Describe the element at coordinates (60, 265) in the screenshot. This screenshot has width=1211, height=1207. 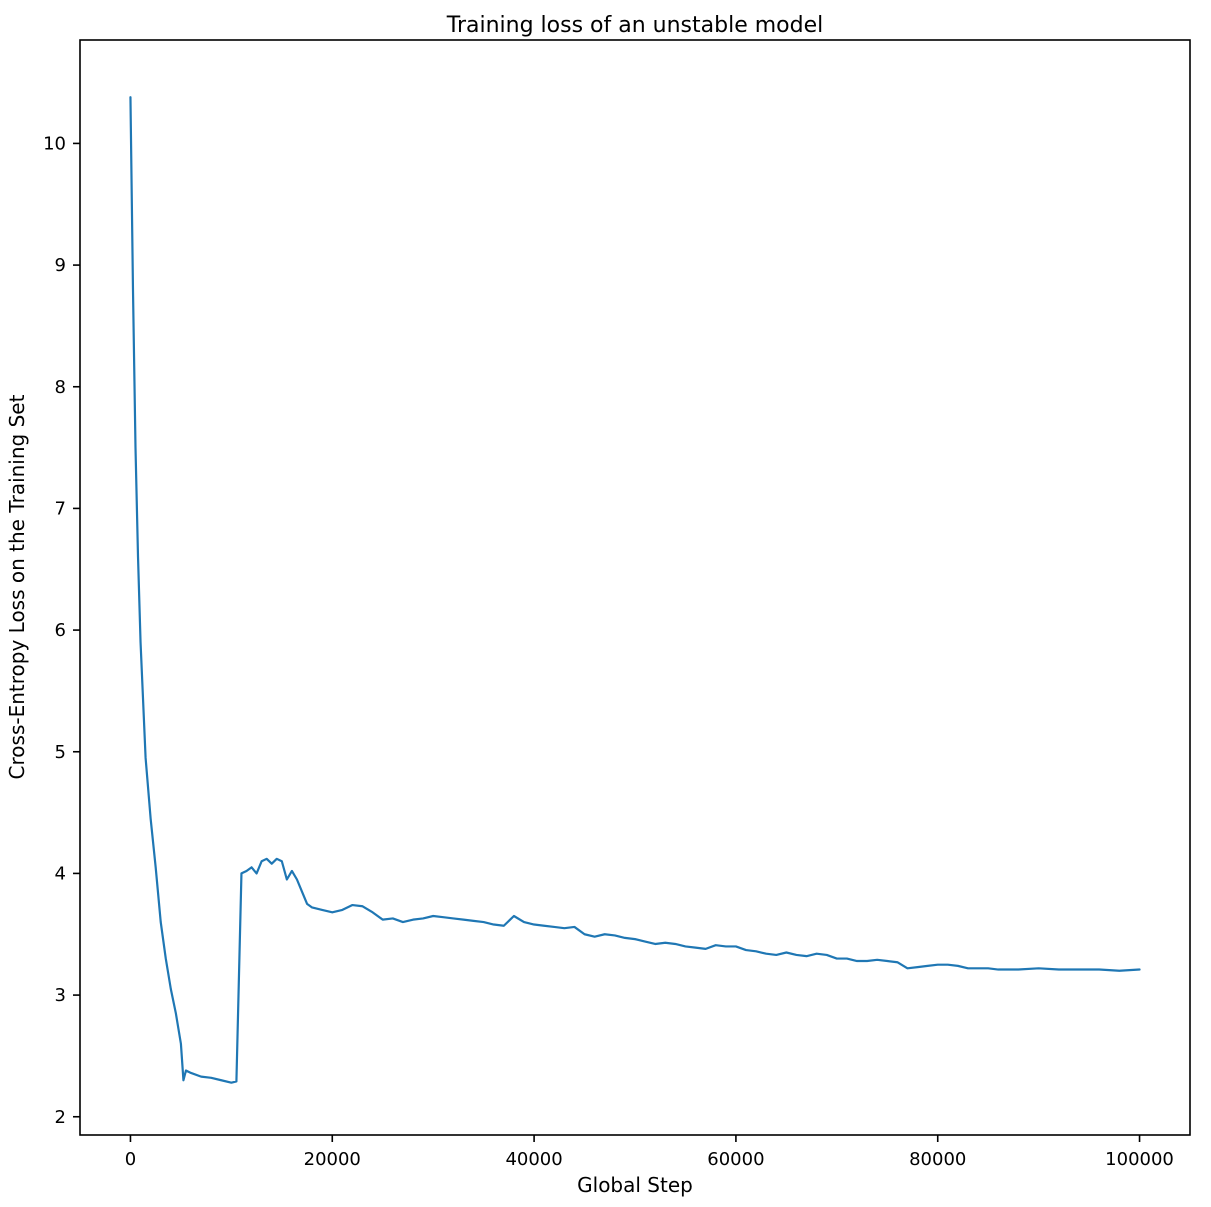
I see `y-tick-label: 9` at that location.